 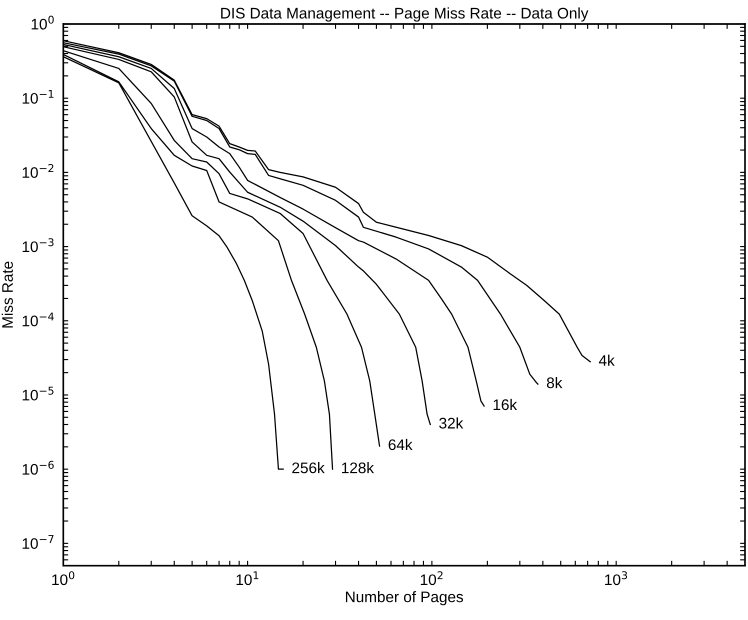 I want to click on series-label: 64k, so click(x=400, y=444).